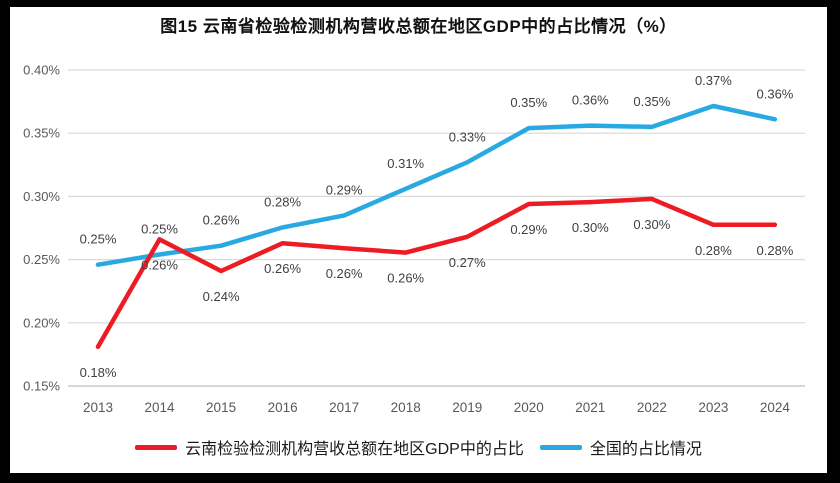 Image resolution: width=840 pixels, height=483 pixels. Describe the element at coordinates (160, 407) in the screenshot. I see `x-tick-label: 2014` at that location.